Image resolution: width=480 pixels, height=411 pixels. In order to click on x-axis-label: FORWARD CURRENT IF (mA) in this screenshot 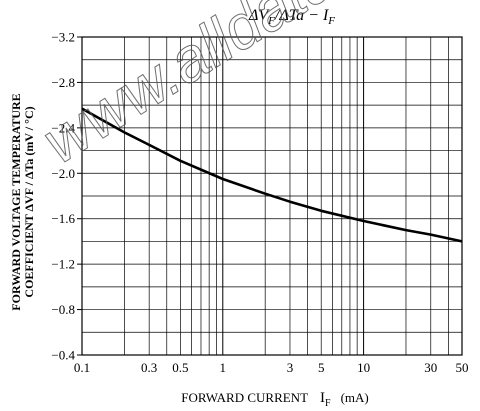, I will do `click(275, 399)`.